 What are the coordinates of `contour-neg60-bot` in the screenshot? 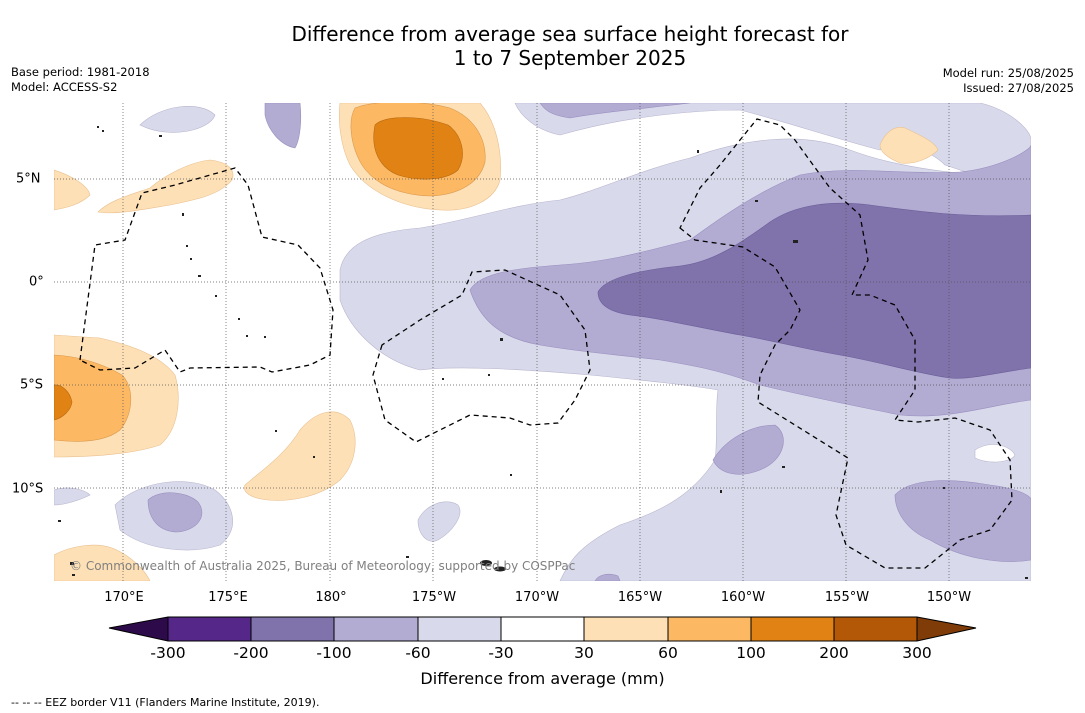 It's located at (607, 577).